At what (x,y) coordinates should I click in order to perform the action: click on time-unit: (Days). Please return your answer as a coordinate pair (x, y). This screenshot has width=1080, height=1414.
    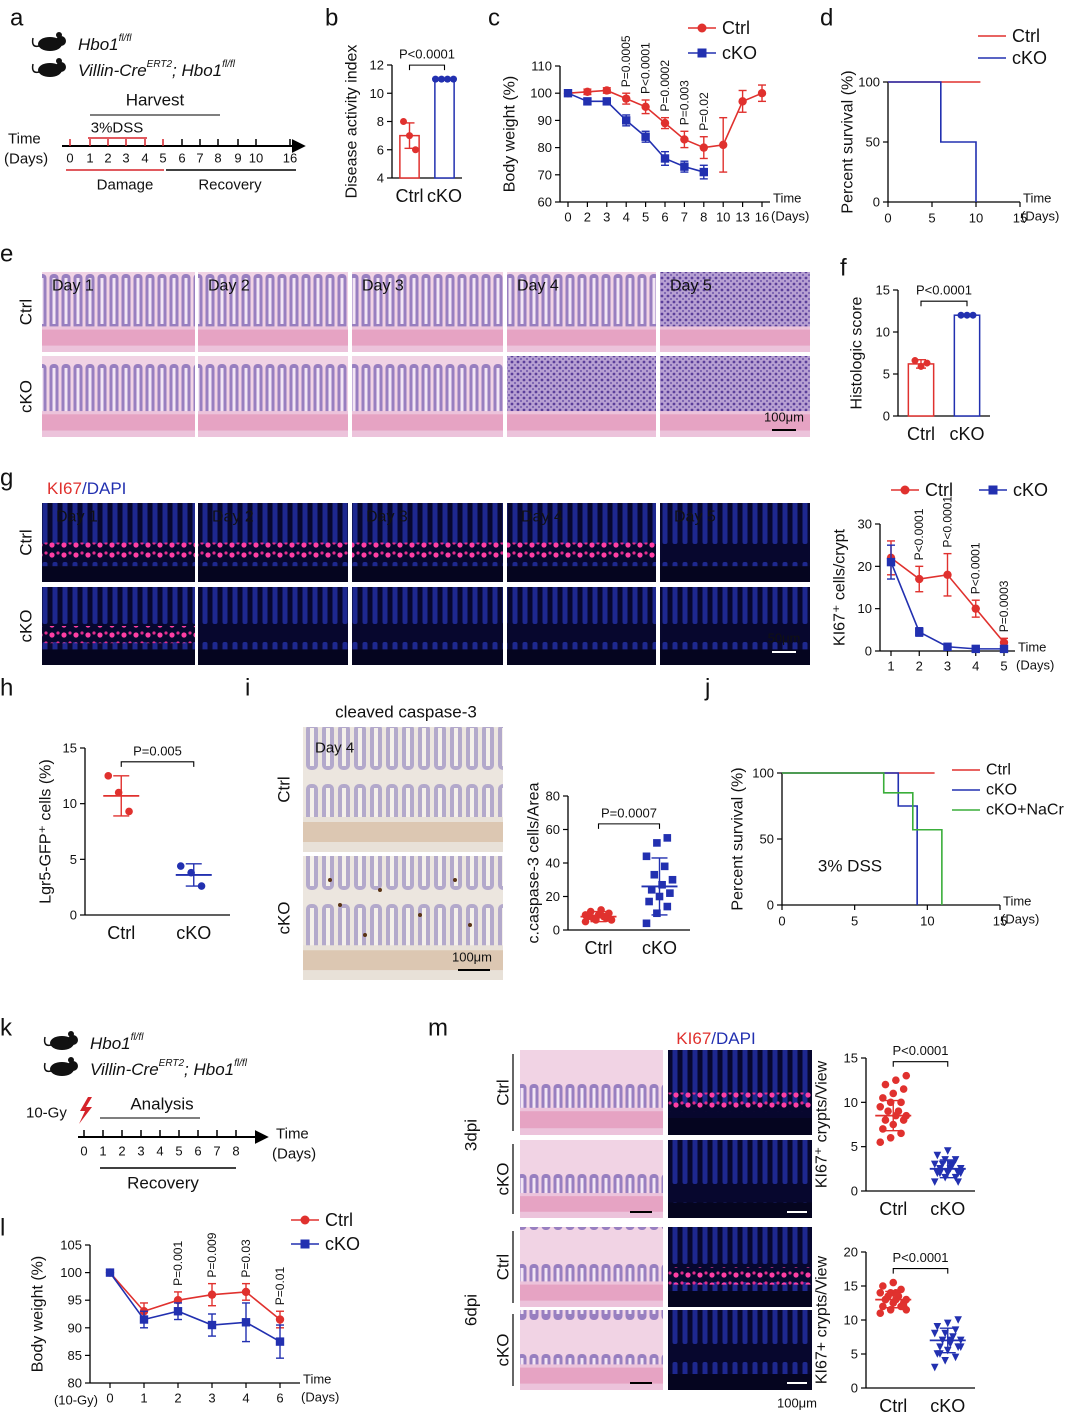
    Looking at the image, I should click on (26, 159).